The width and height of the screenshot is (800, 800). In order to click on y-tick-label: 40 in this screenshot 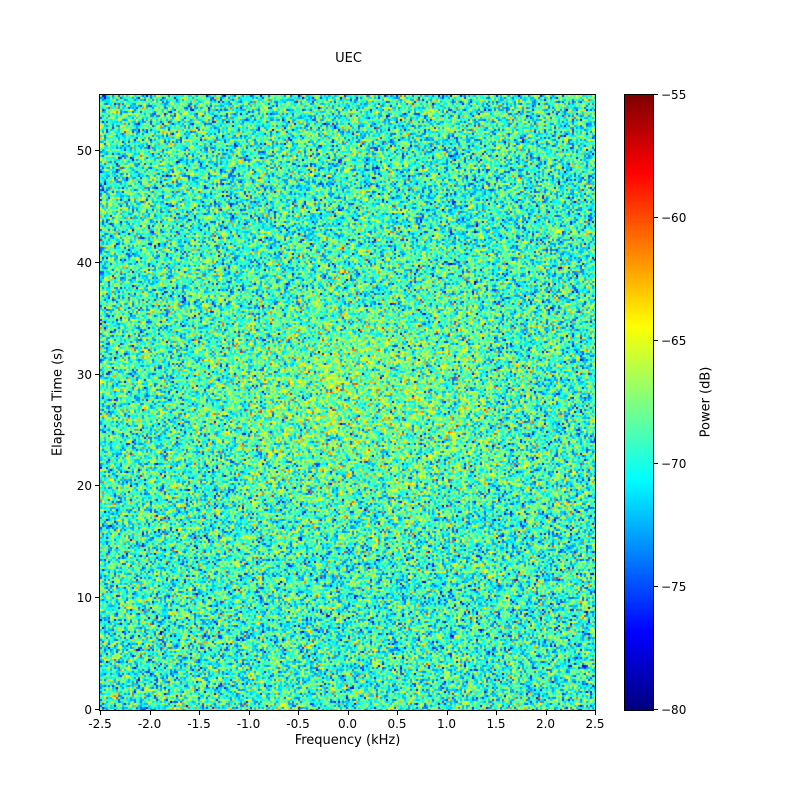, I will do `click(84, 262)`.